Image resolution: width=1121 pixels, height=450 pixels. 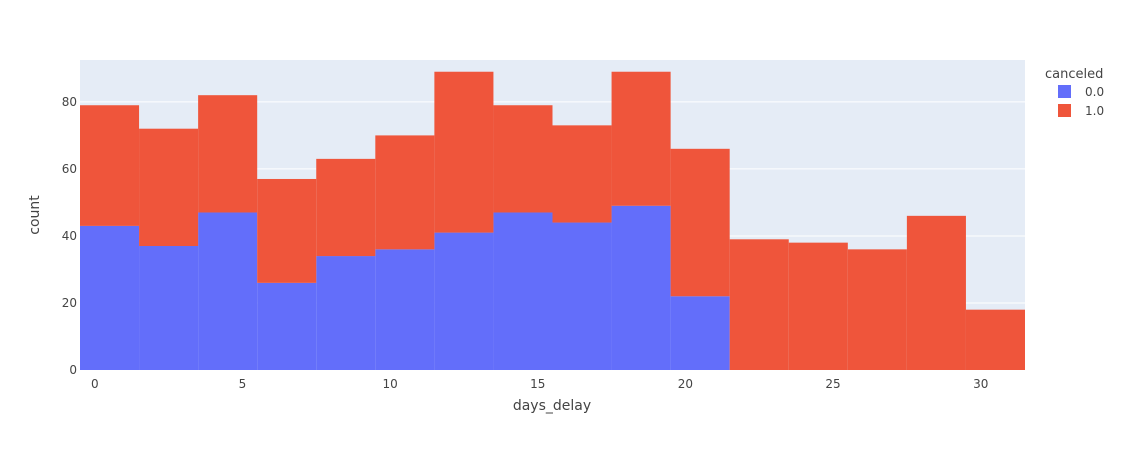 I want to click on x-tick-label: 25, so click(x=832, y=384).